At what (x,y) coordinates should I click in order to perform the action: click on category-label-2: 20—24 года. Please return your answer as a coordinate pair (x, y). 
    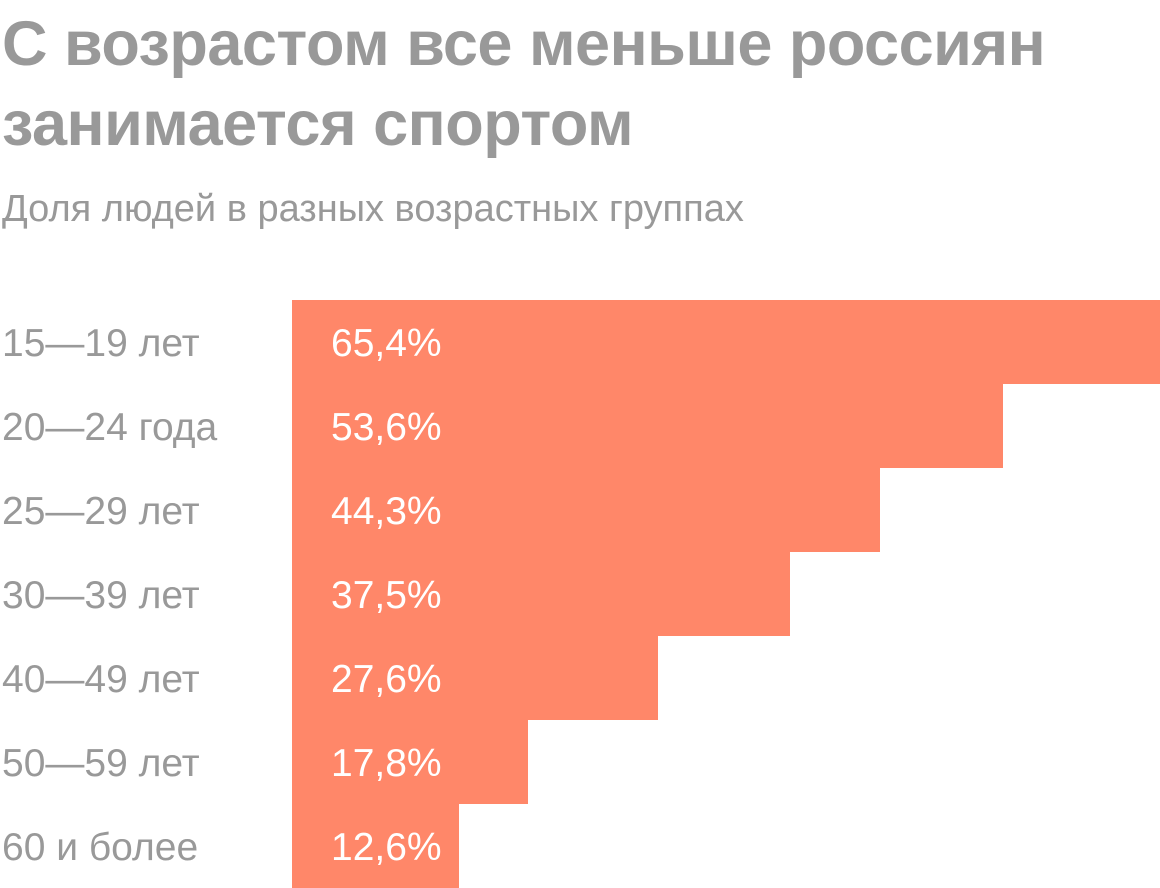
    Looking at the image, I should click on (110, 427).